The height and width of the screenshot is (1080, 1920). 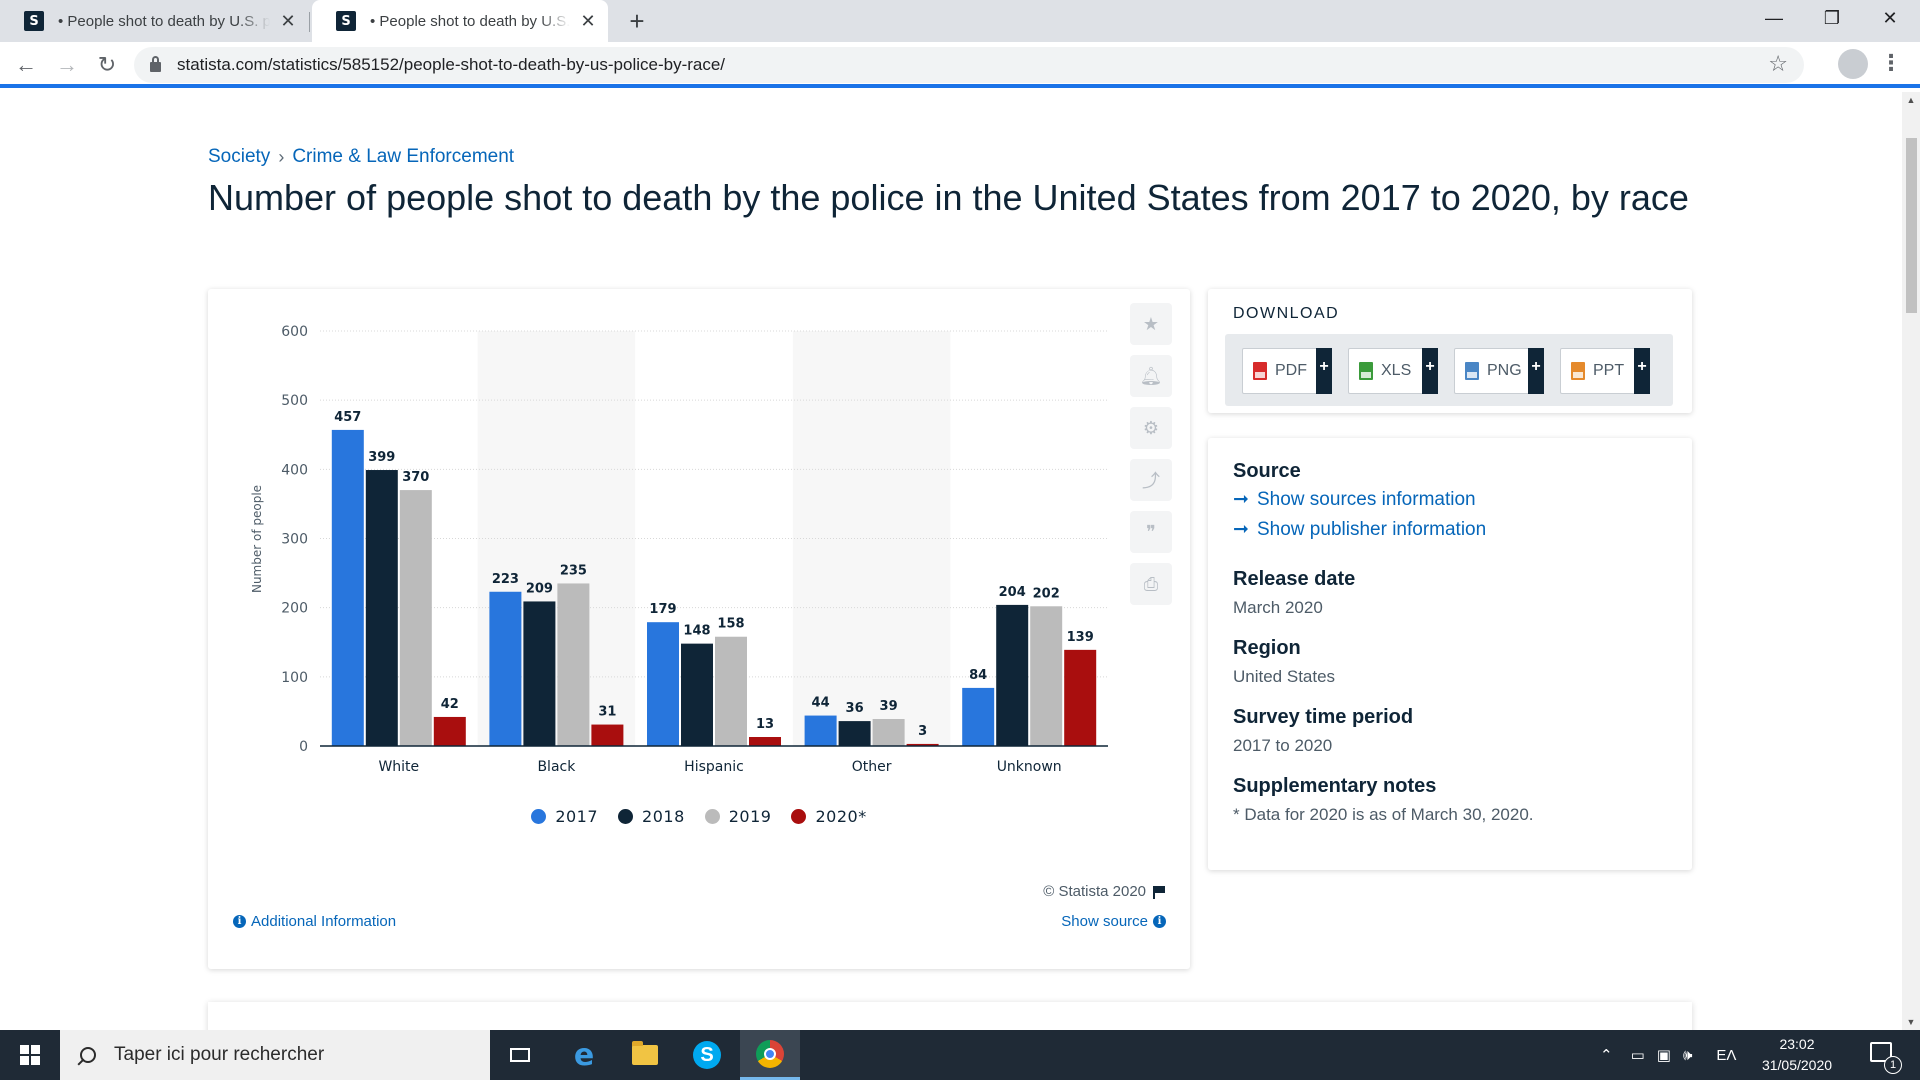 I want to click on folder-icon, so click(x=645, y=1053).